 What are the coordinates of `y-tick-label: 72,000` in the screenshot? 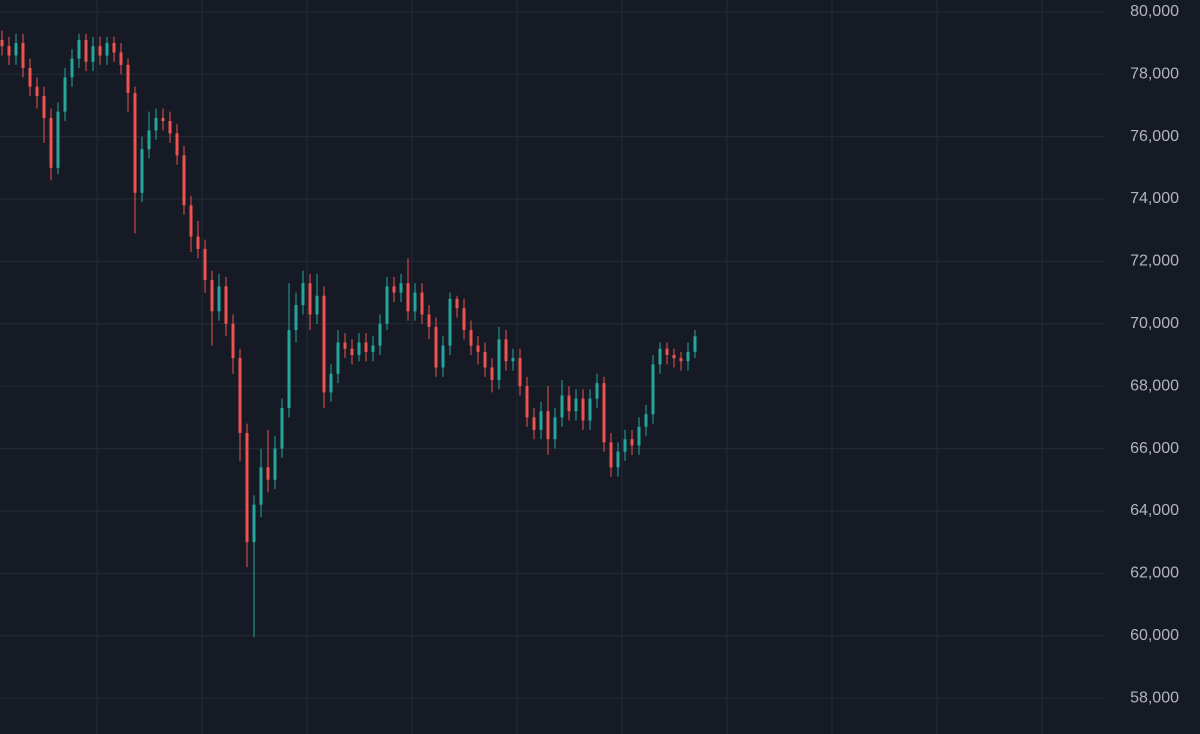 It's located at (1154, 261).